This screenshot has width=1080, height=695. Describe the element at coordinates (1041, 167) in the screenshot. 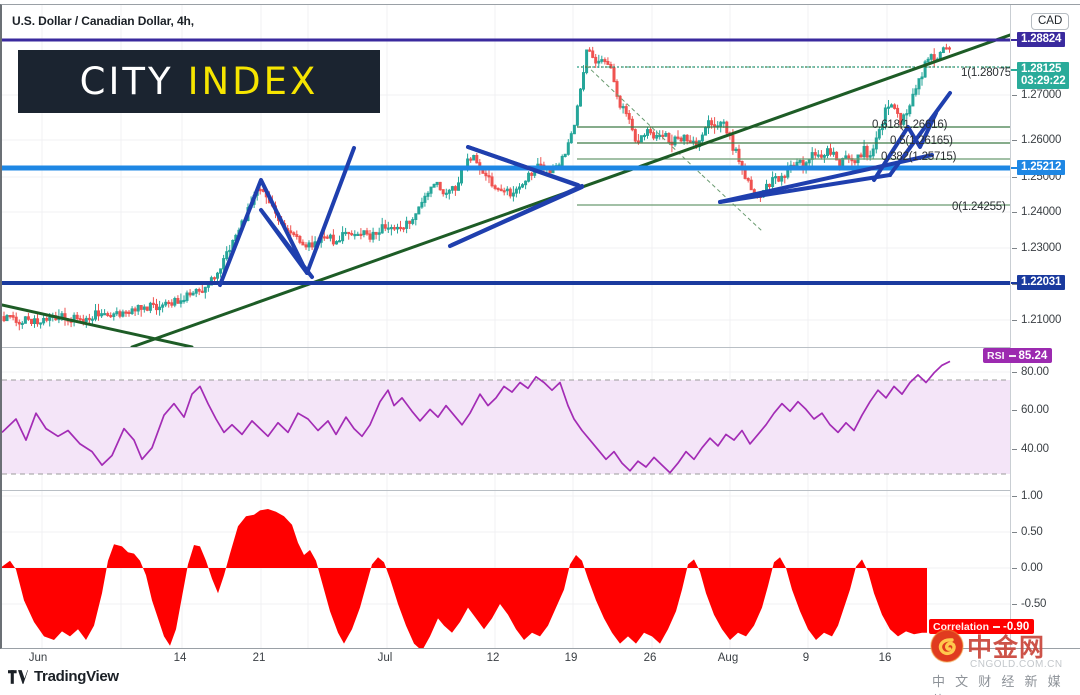

I see `mid-price-badge: 1.25212` at that location.